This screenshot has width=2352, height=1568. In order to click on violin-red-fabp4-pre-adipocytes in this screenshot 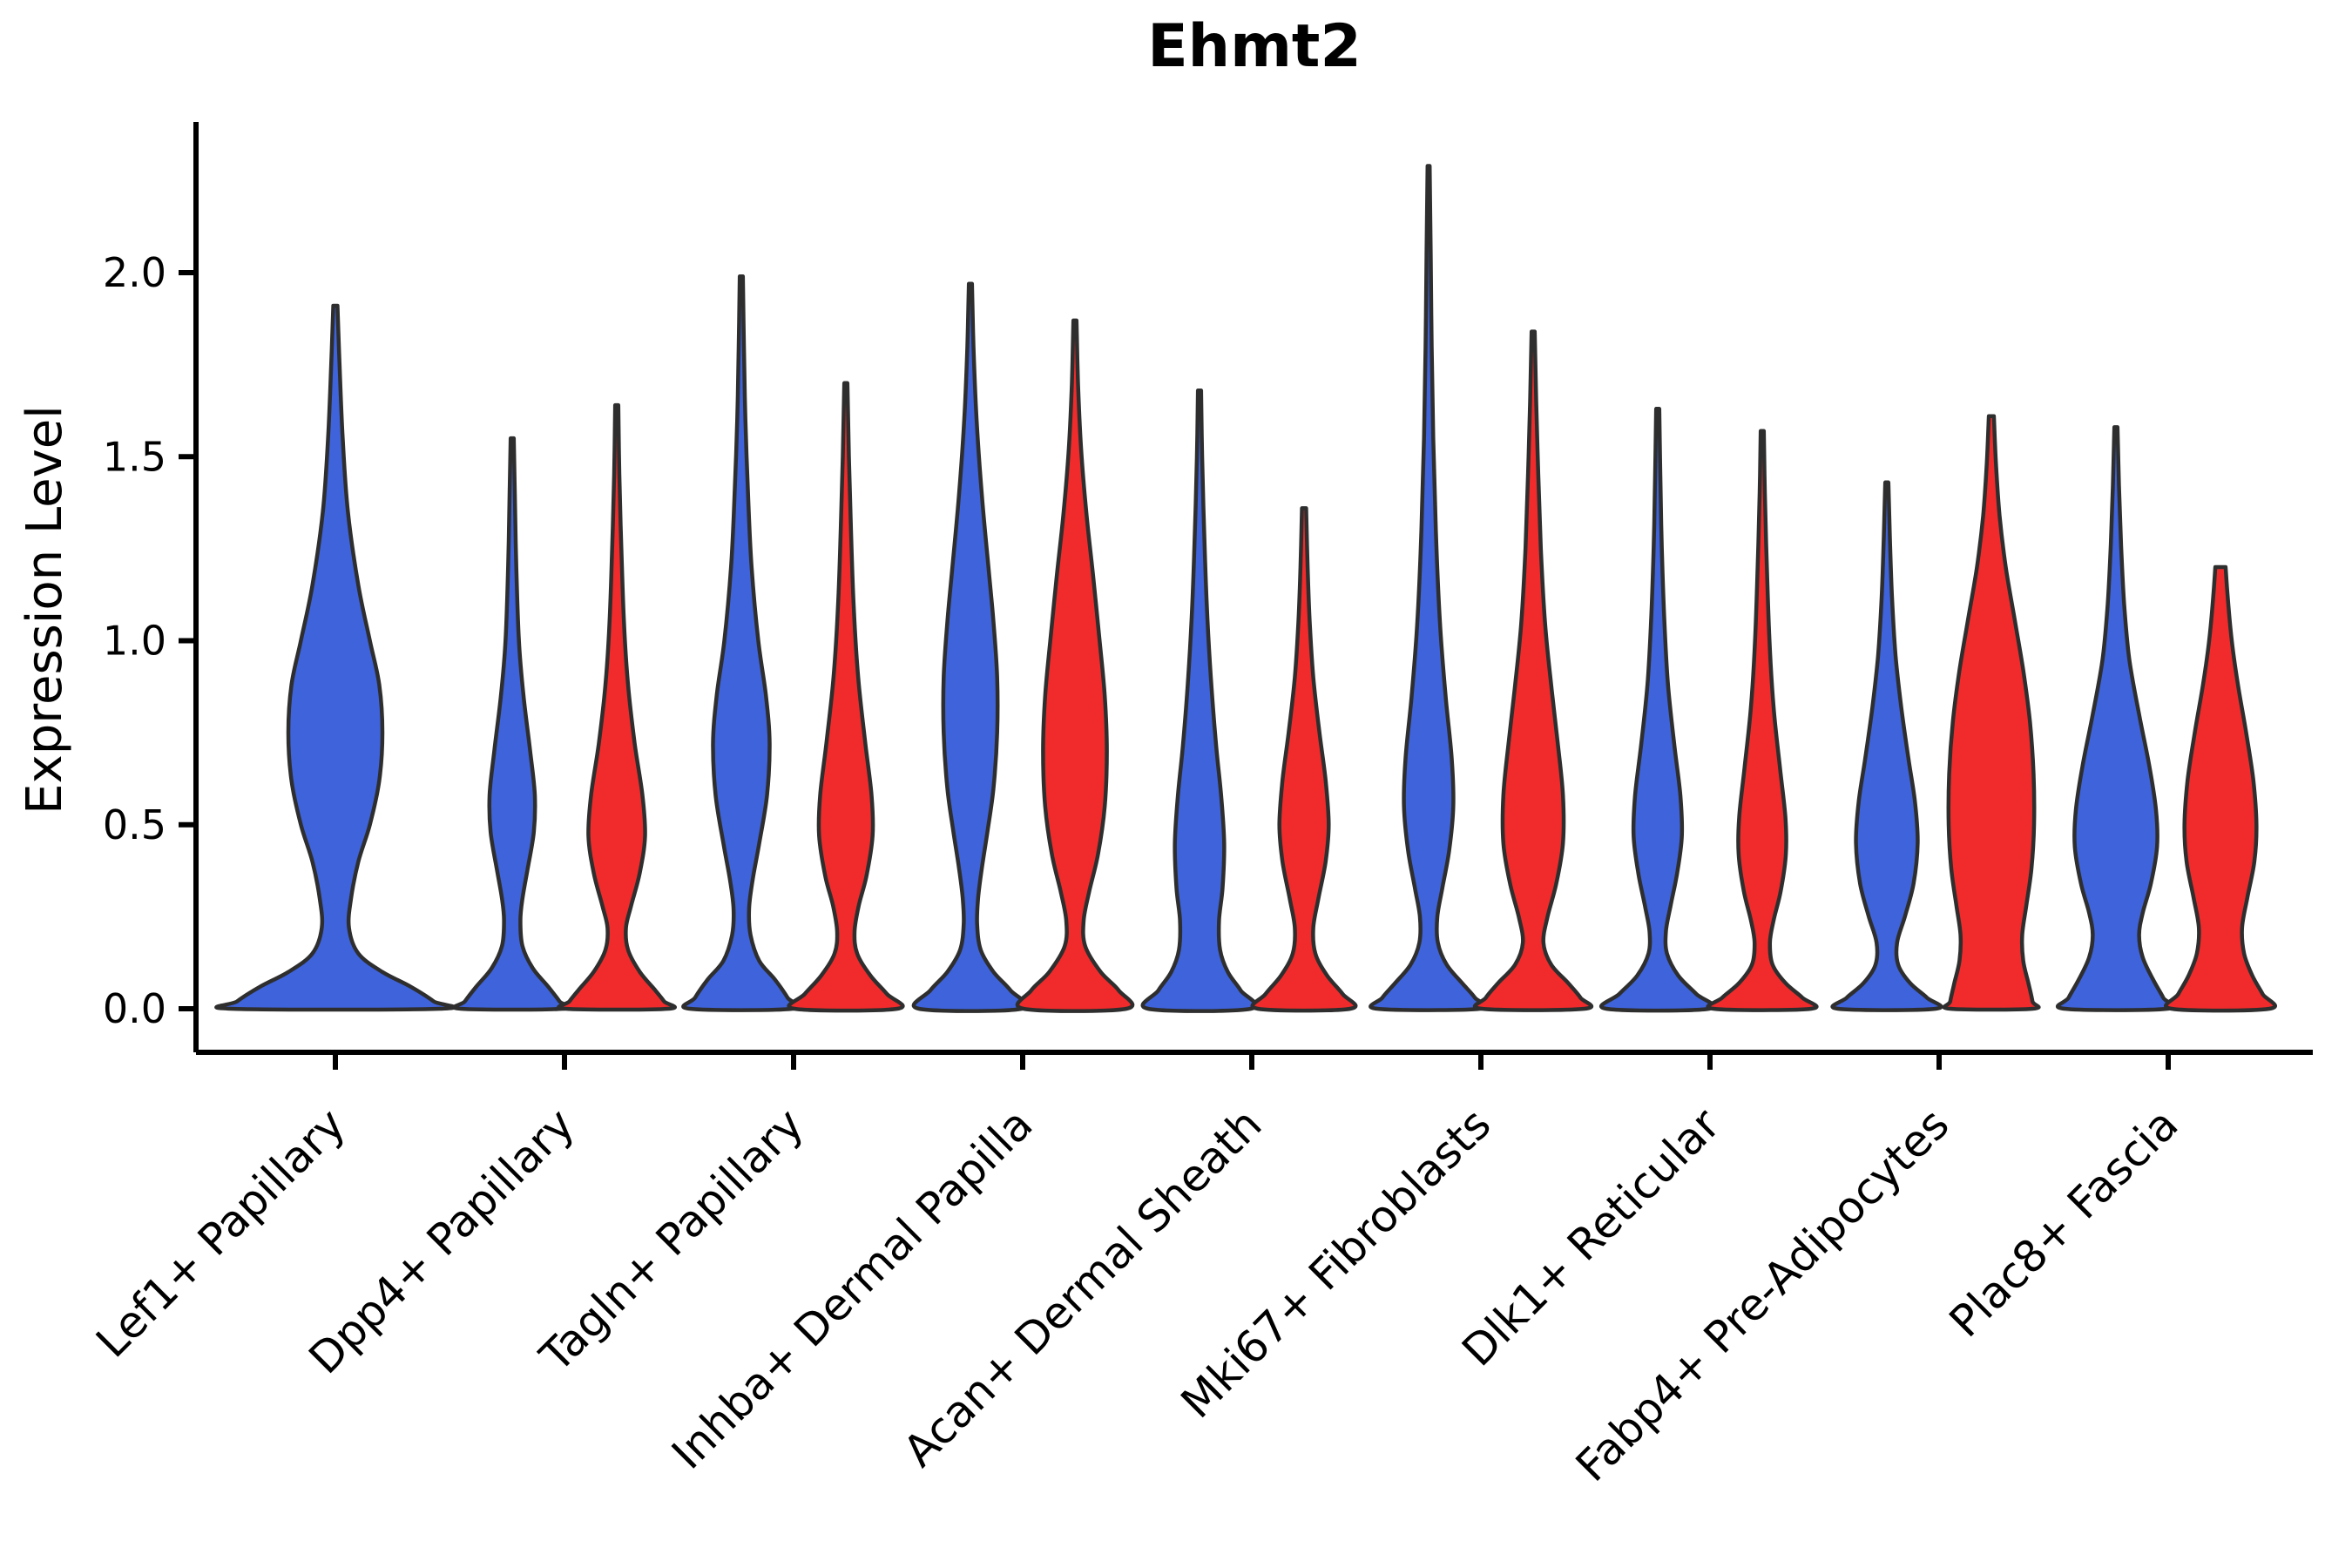, I will do `click(1992, 713)`.